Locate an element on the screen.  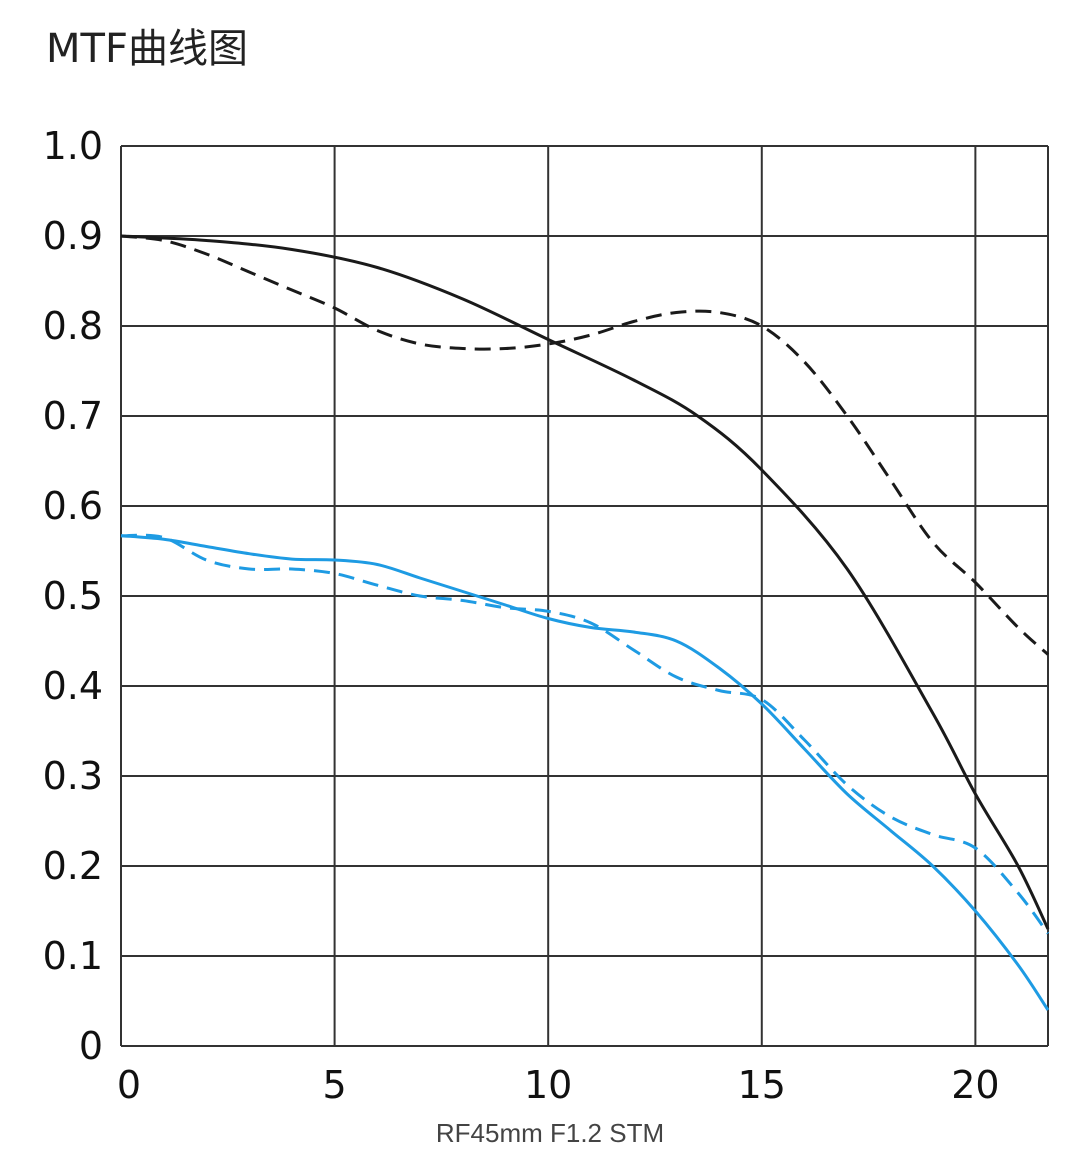
y-tick-label: 0.4 is located at coordinates (73, 686).